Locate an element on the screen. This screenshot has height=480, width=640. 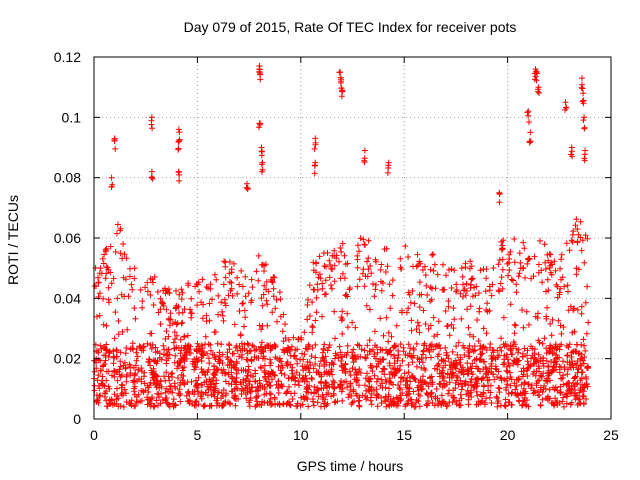
x-tick-label: 15 is located at coordinates (404, 435).